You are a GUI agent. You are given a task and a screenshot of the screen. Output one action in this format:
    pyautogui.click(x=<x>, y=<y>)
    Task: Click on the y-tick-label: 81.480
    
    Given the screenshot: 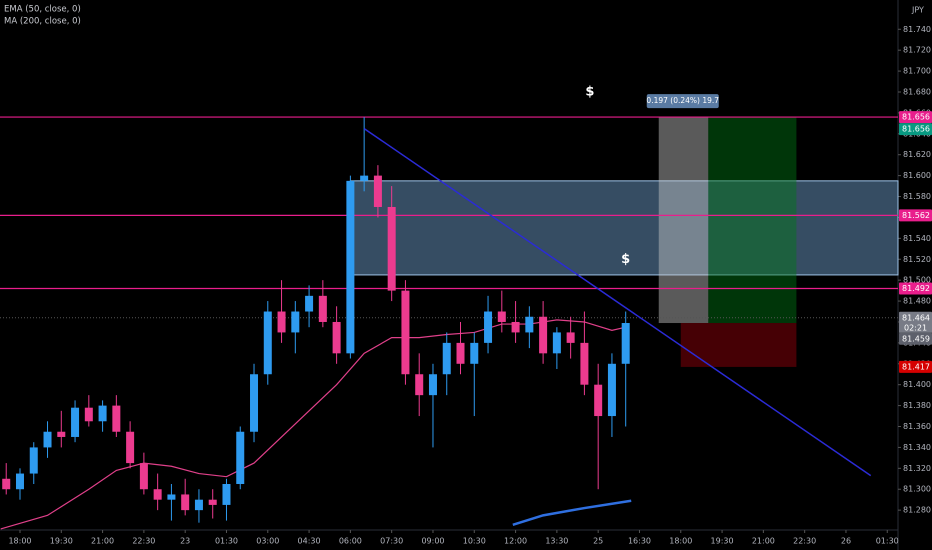 What is the action you would take?
    pyautogui.click(x=917, y=301)
    